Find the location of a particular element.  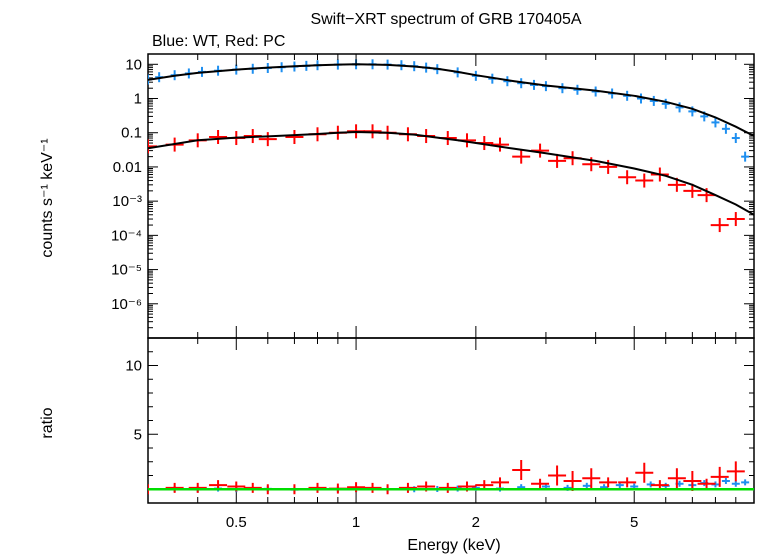

xtick-label: 2 is located at coordinates (476, 522).